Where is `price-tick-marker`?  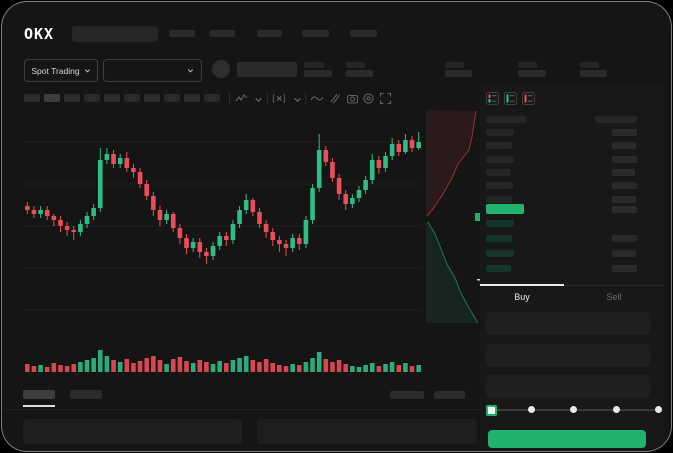 price-tick-marker is located at coordinates (479, 280).